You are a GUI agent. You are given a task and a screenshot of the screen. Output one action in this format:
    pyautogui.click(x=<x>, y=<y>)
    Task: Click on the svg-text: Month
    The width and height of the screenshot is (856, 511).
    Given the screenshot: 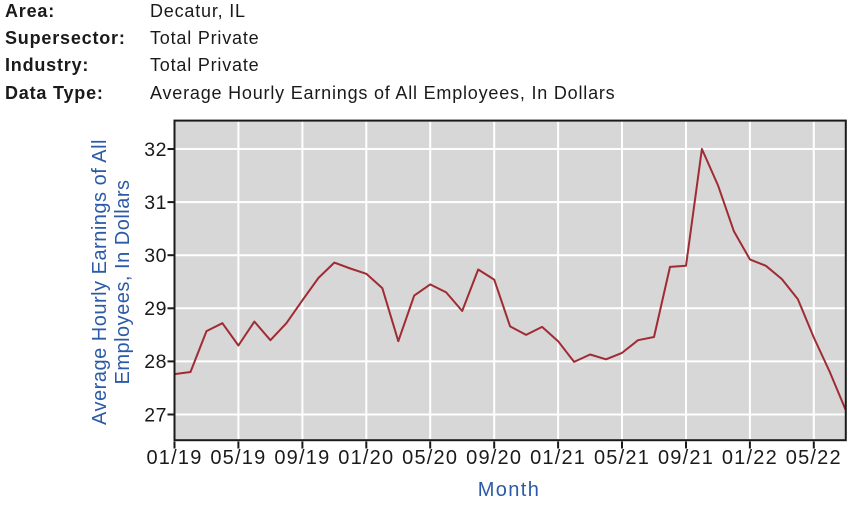 What is the action you would take?
    pyautogui.click(x=509, y=490)
    